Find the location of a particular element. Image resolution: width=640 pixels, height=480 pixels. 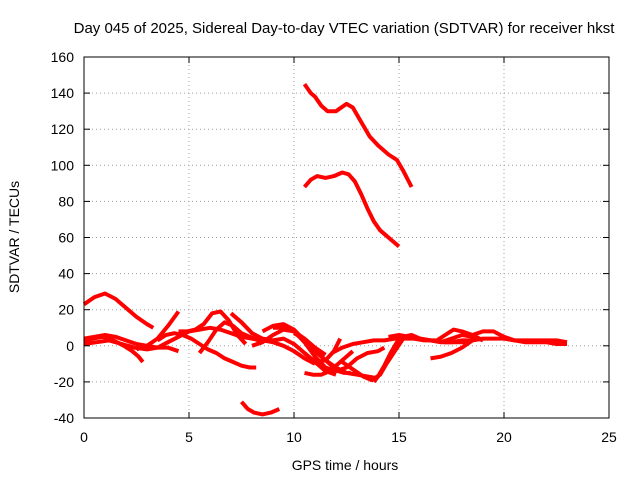

y-tick-label: 0 is located at coordinates (70, 346).